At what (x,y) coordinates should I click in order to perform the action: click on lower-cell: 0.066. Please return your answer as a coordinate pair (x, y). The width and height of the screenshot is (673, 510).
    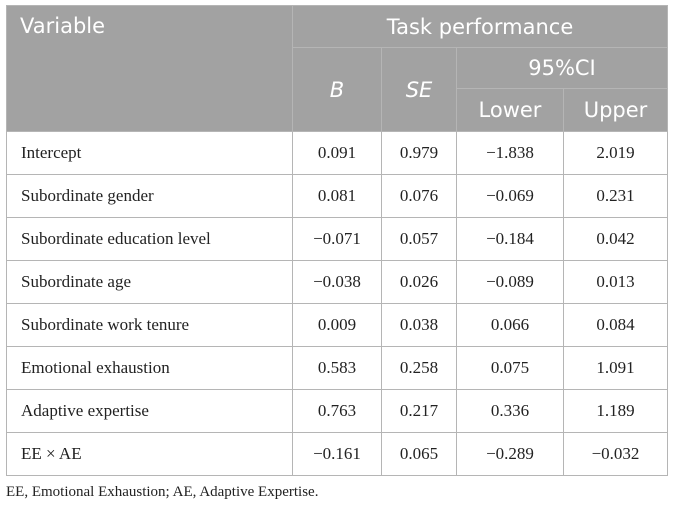
    Looking at the image, I should click on (510, 325).